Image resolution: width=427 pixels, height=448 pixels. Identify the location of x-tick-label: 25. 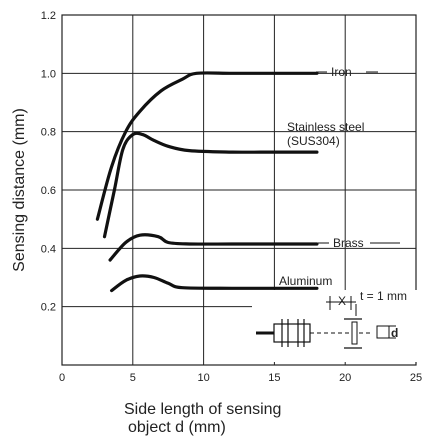
(416, 378).